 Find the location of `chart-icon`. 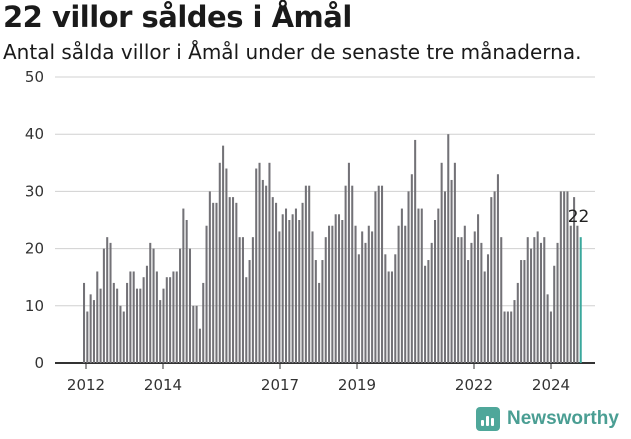

chart-icon is located at coordinates (488, 419).